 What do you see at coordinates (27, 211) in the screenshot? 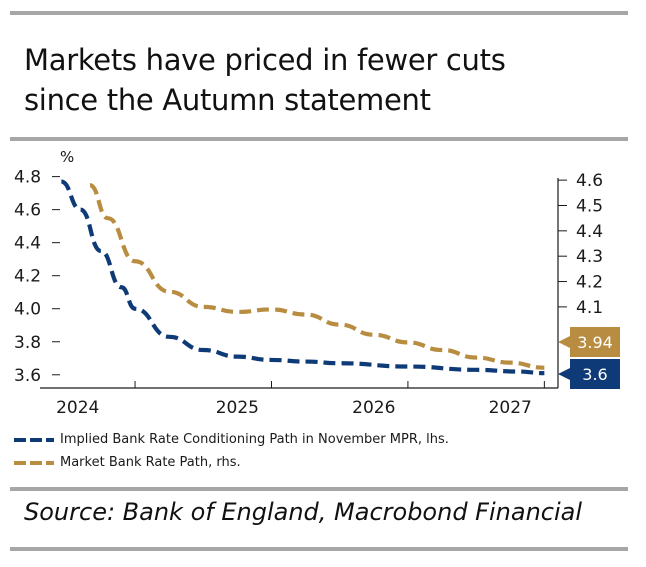
I see `left-tick-label: 4.6` at bounding box center [27, 211].